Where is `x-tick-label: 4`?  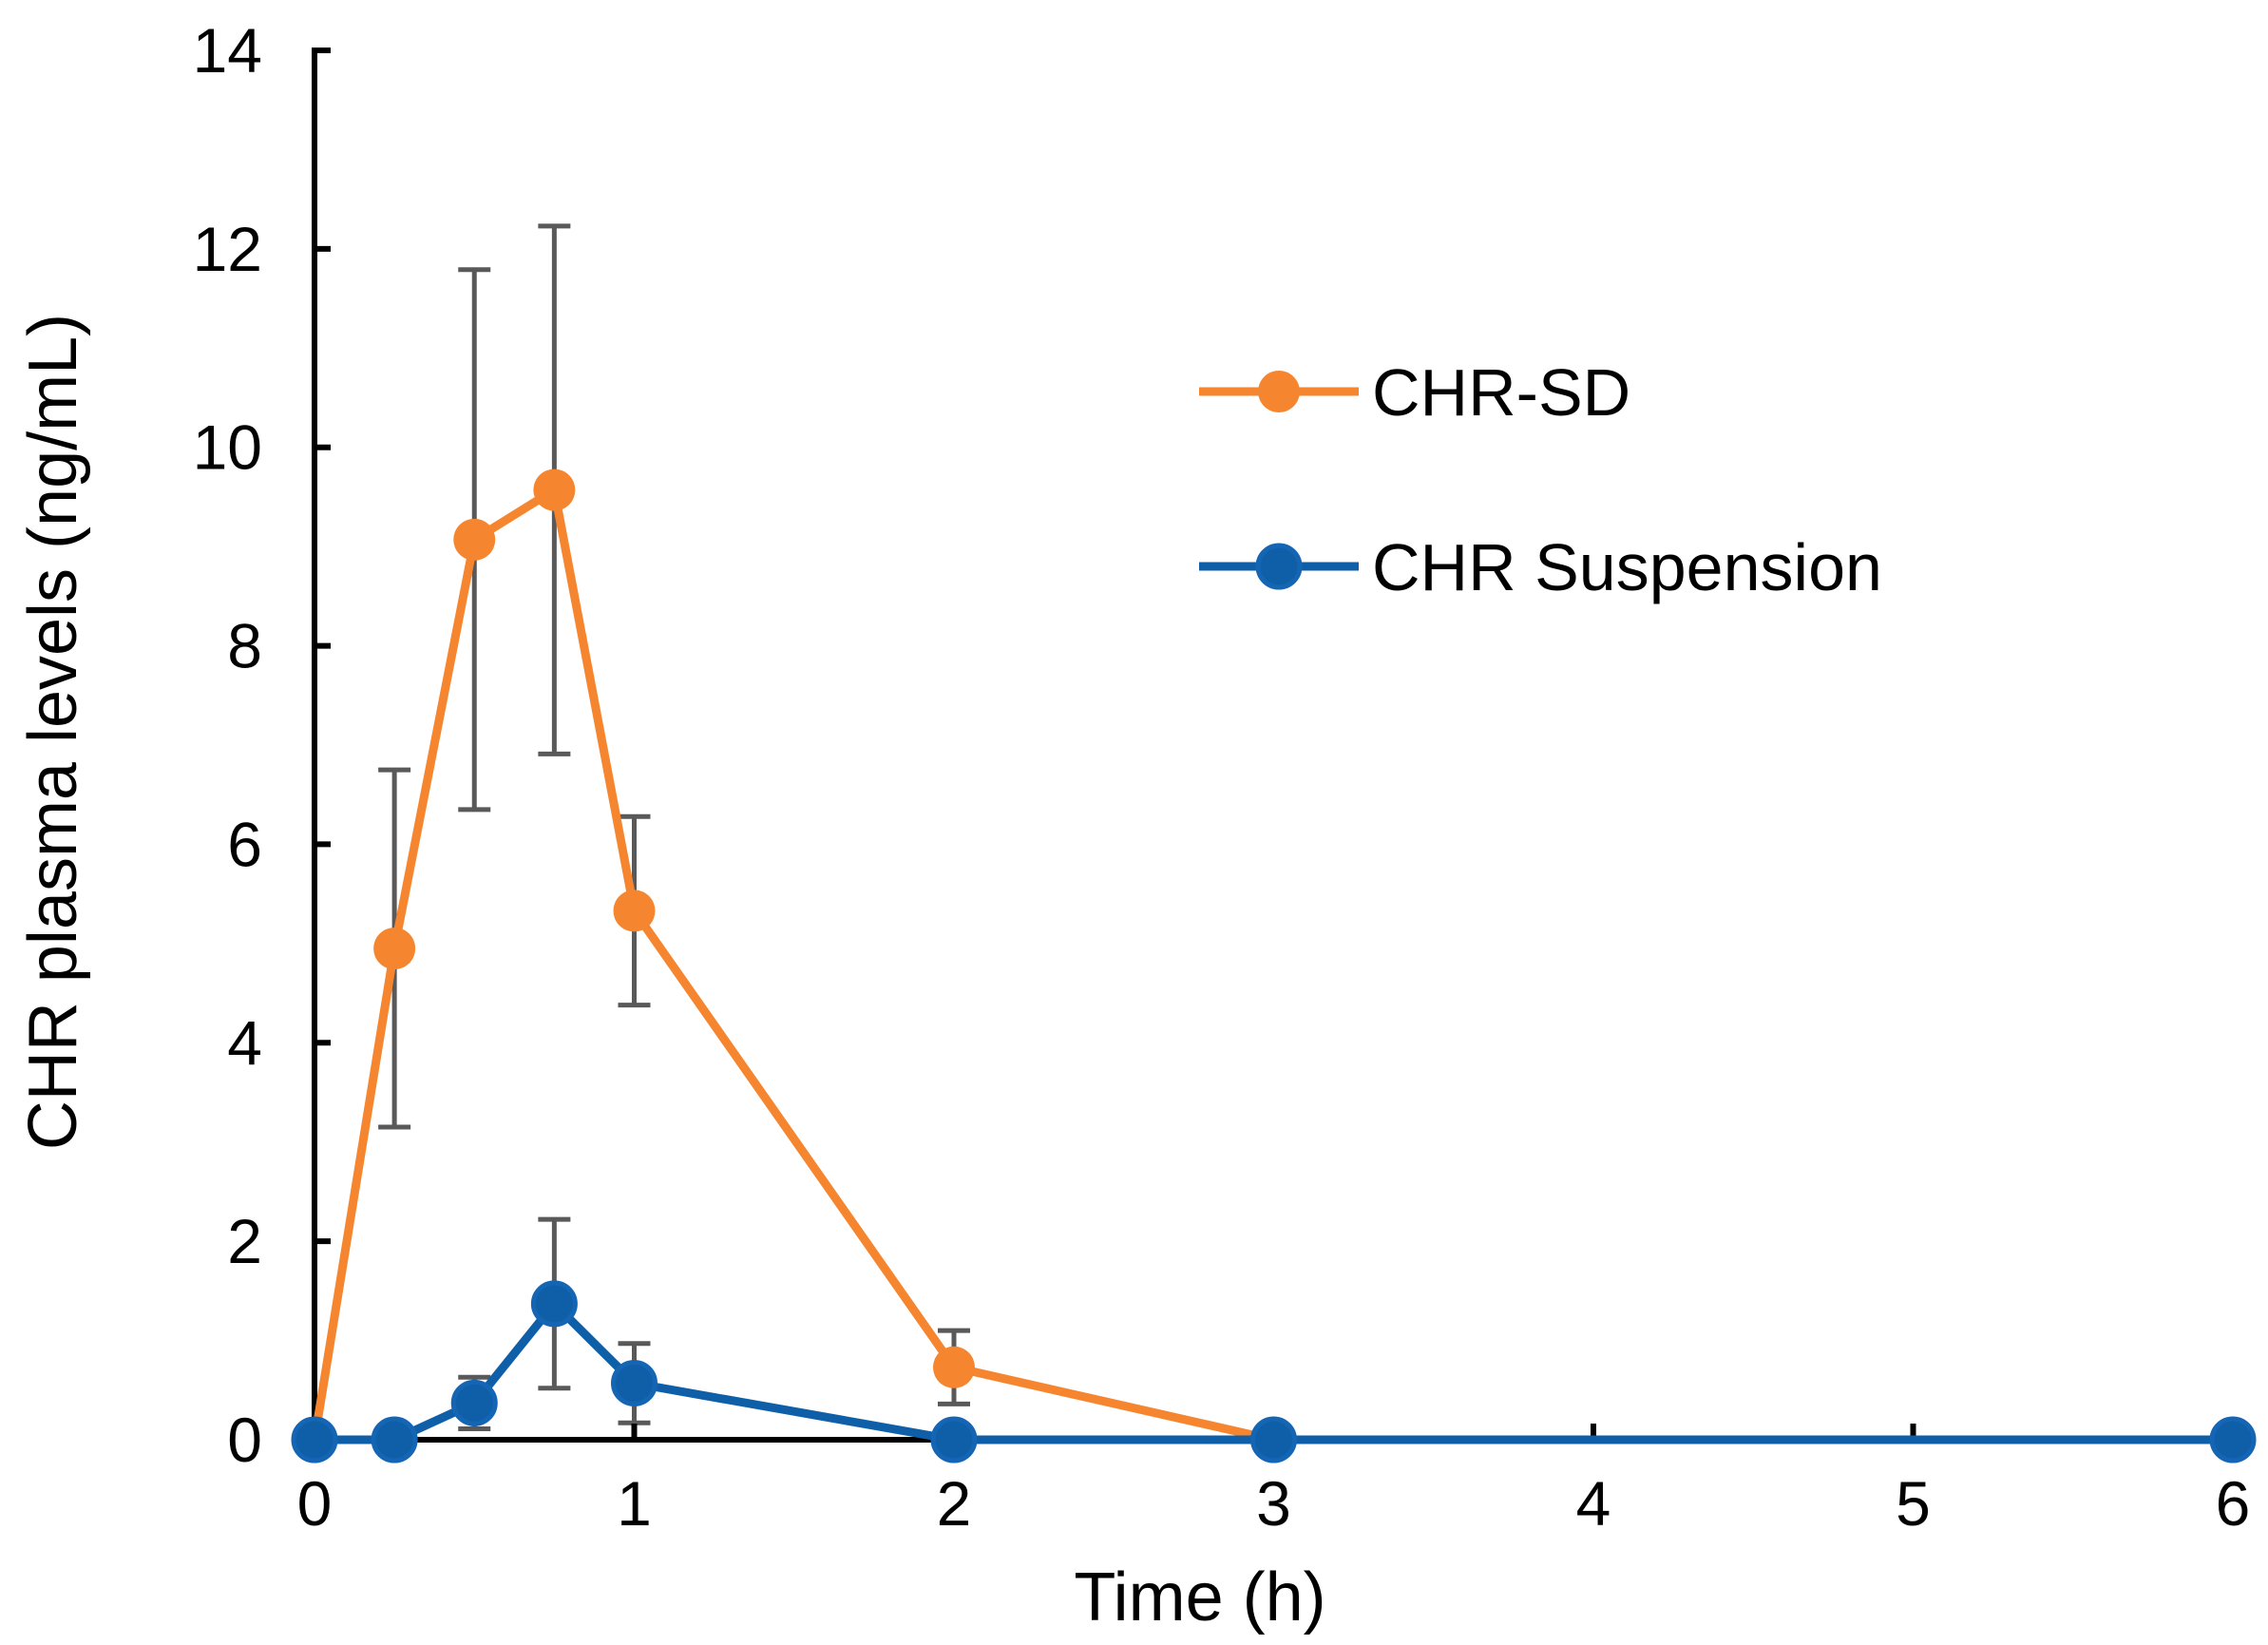 x-tick-label: 4 is located at coordinates (1594, 1504).